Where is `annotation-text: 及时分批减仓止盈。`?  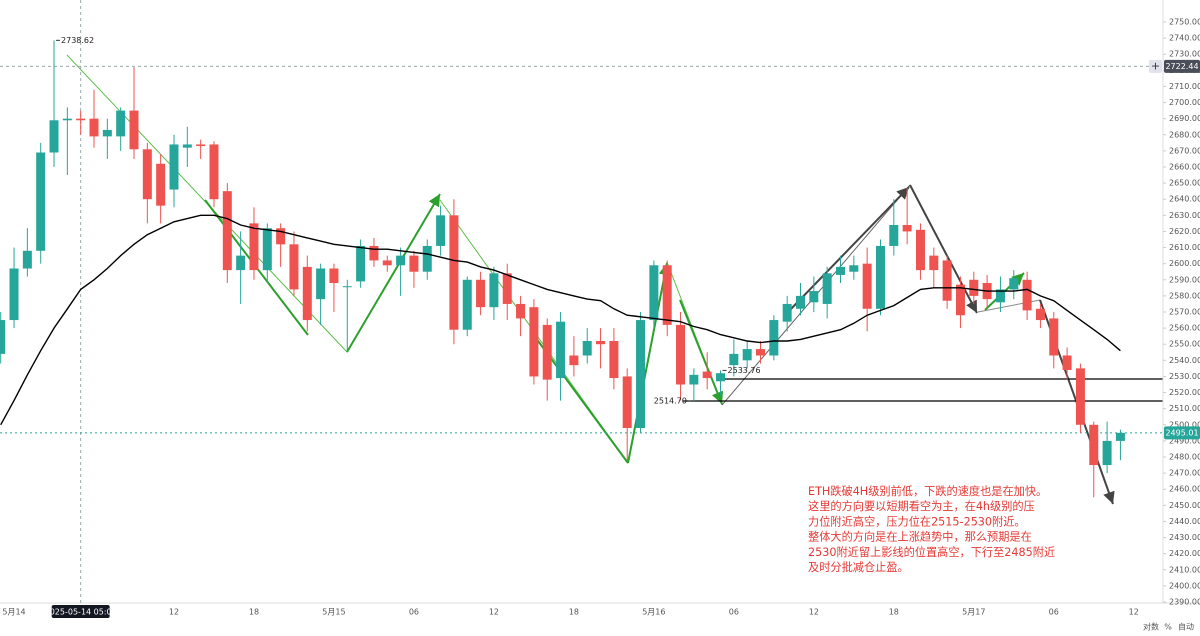 annotation-text: 及时分批减仓止盈。 is located at coordinates (858, 567).